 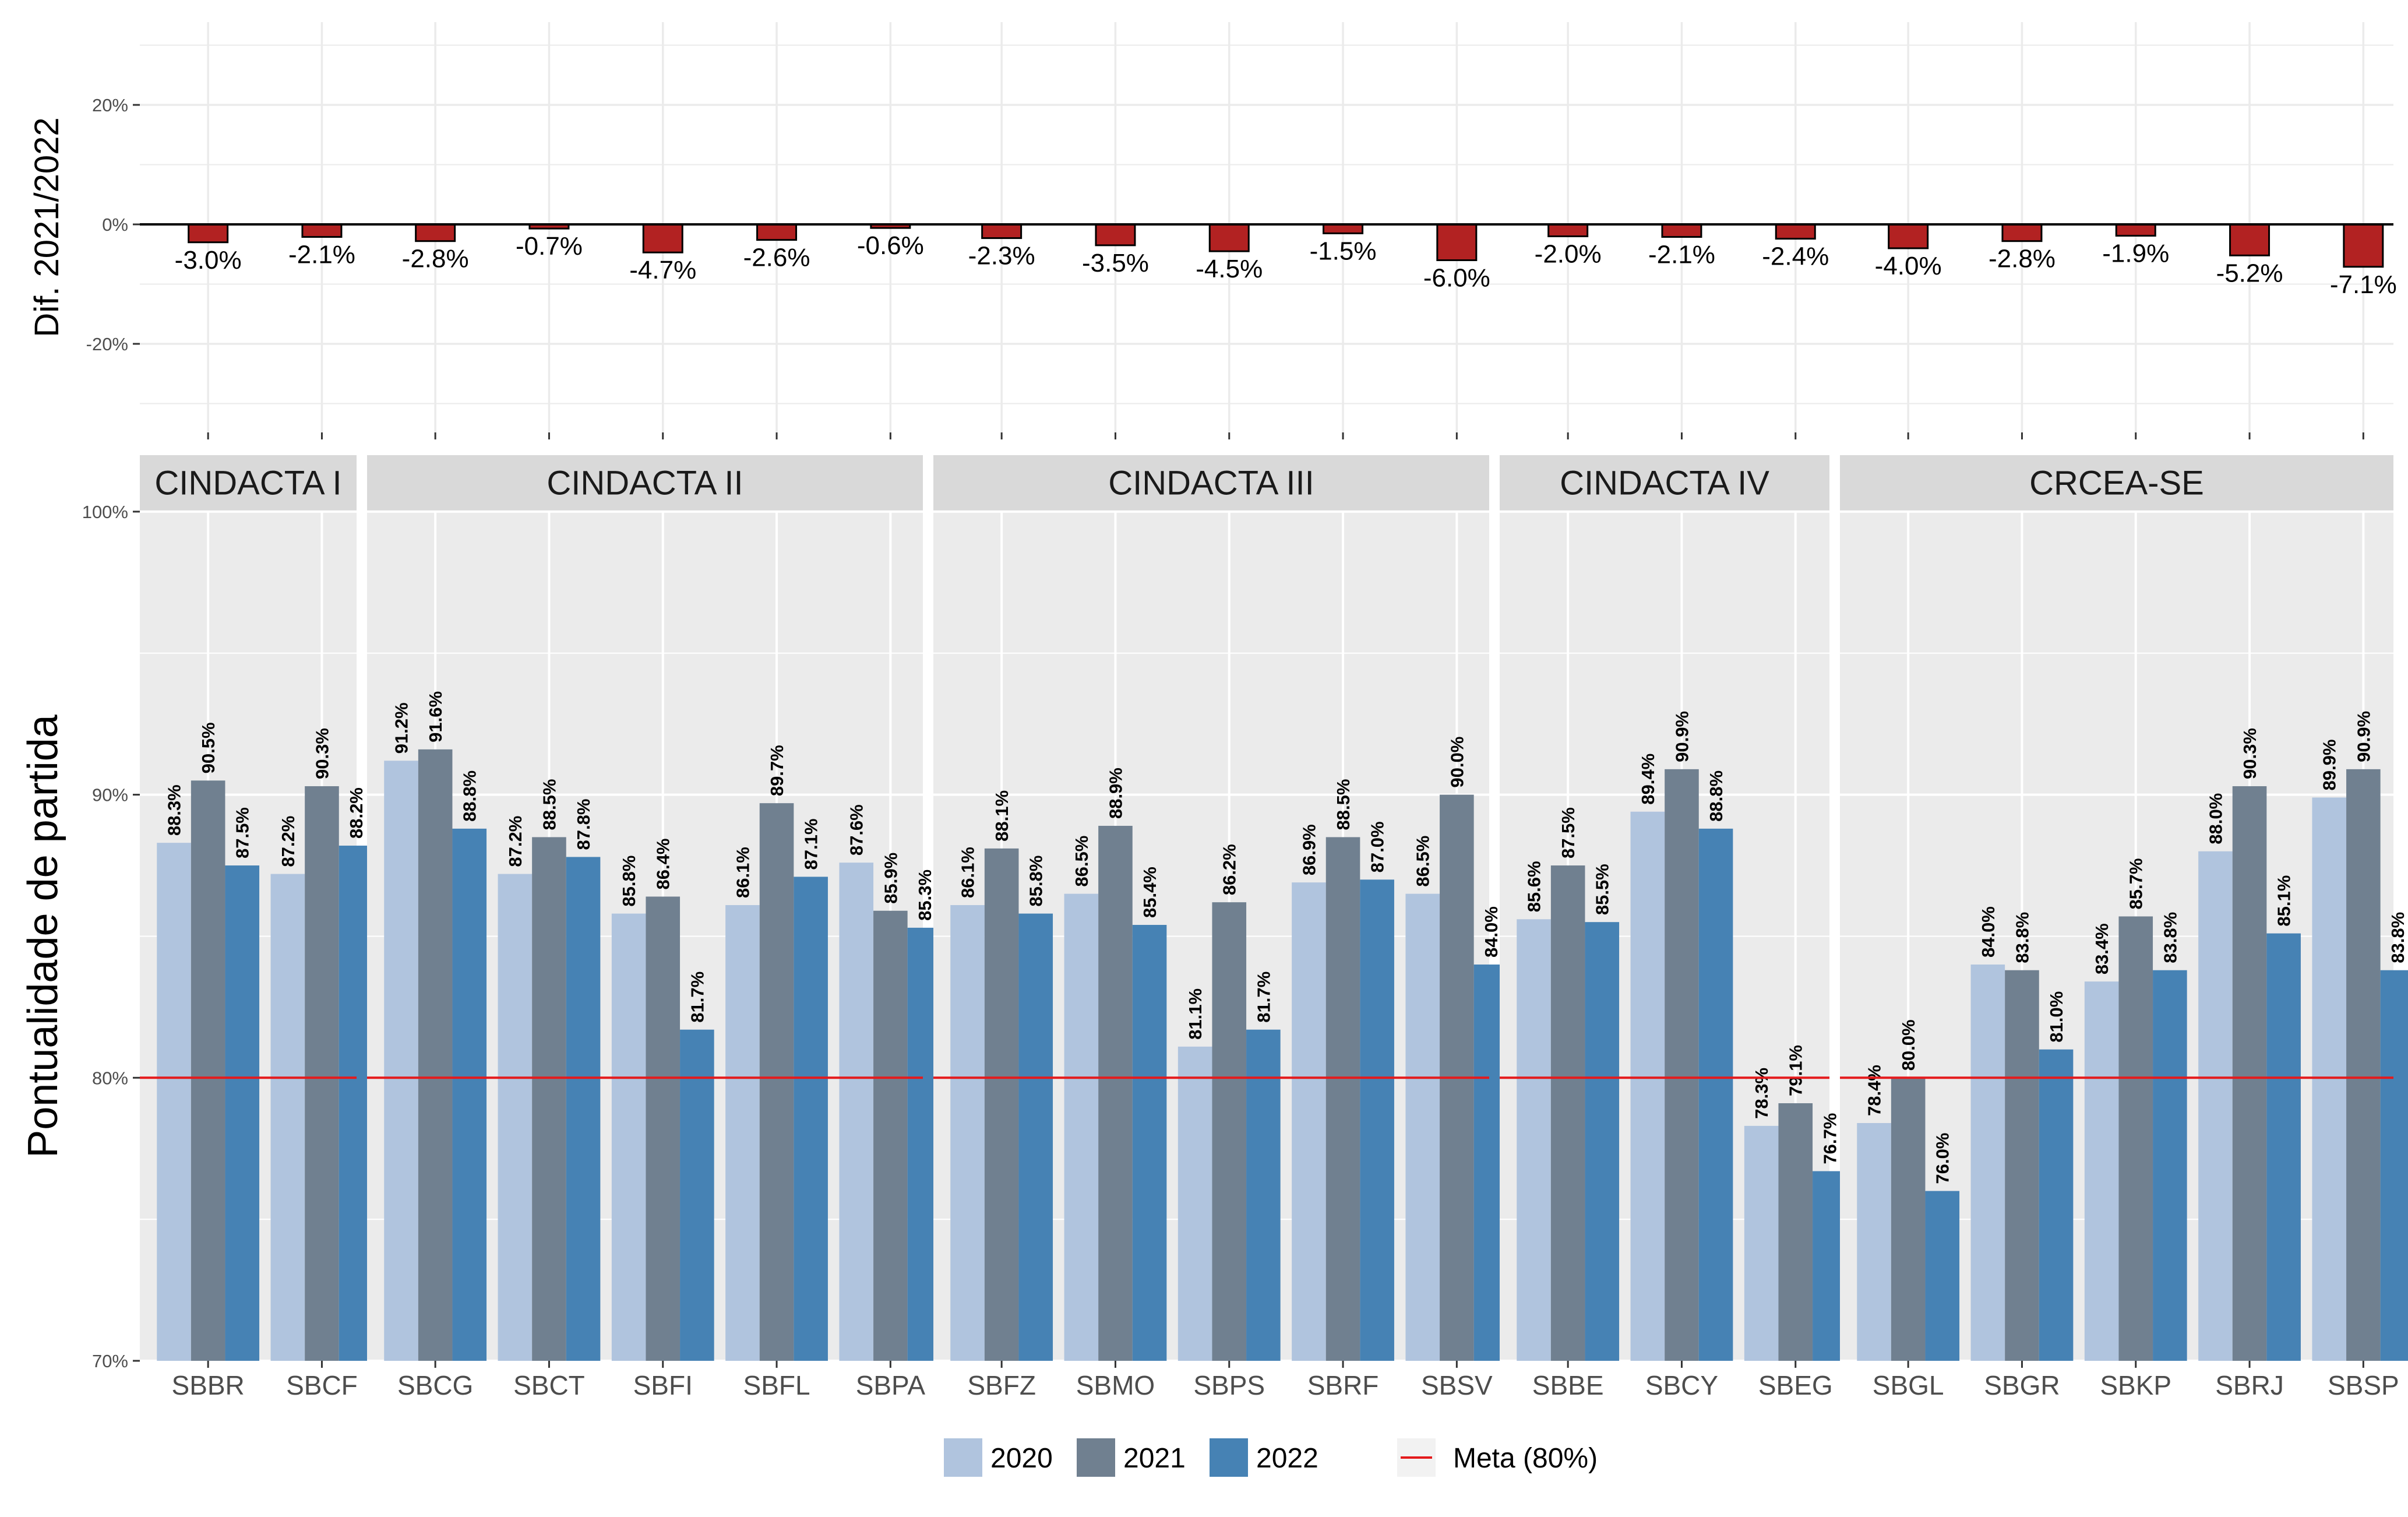 I want to click on facet-strip, so click(x=645, y=483).